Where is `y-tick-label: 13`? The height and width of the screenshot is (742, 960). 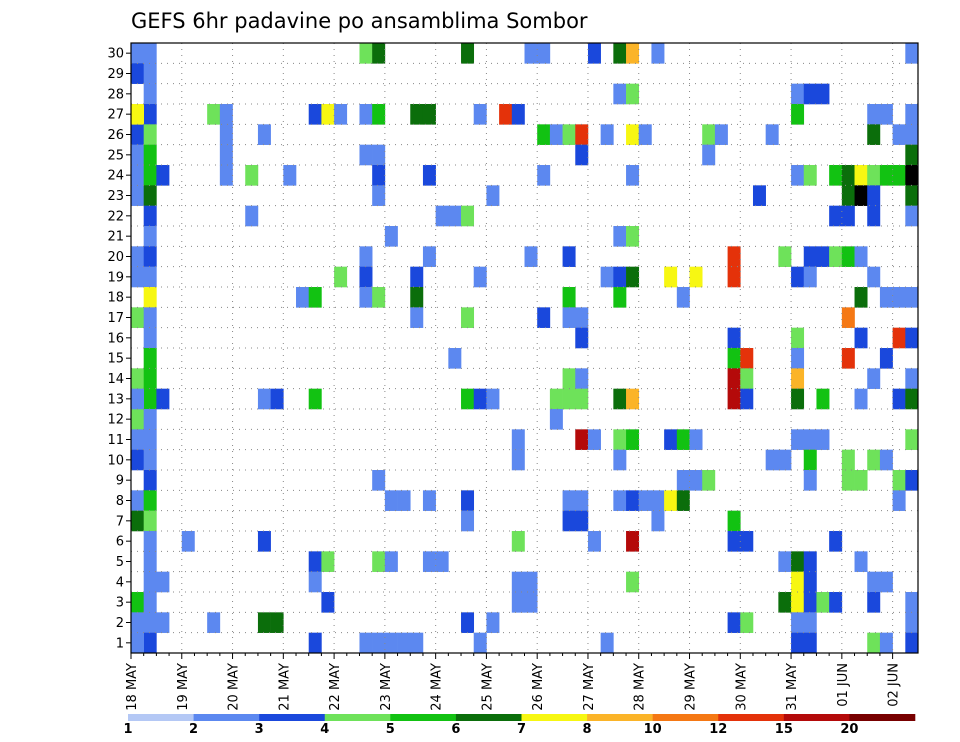
y-tick-label: 13 is located at coordinates (115, 399).